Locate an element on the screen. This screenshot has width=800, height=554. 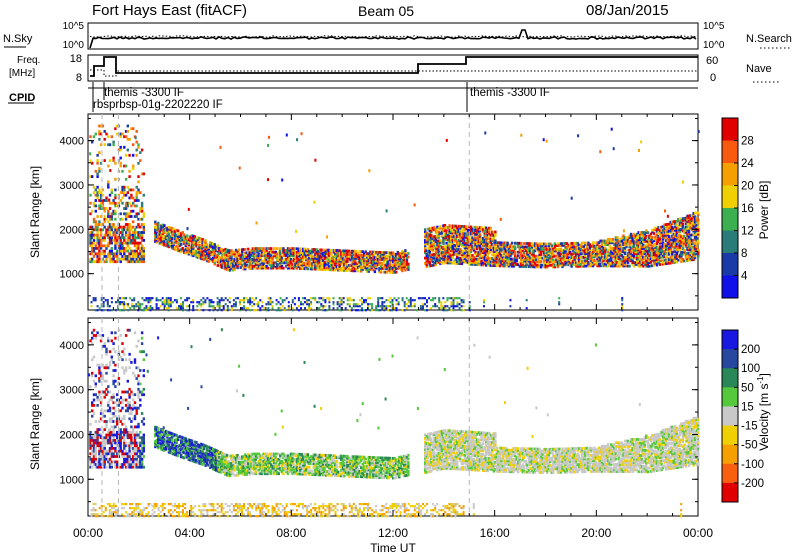
freq-label-line1: Freq. is located at coordinates (28, 60).